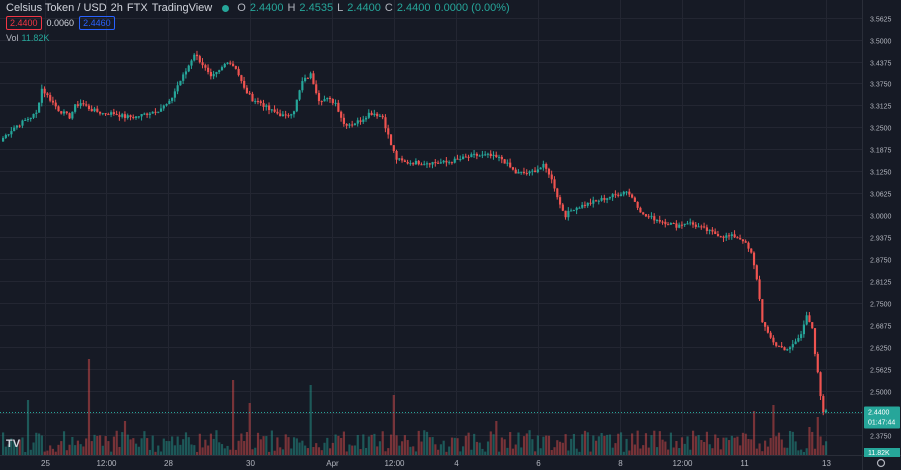  I want to click on tradingview-logo-icon: TV, so click(13, 444).